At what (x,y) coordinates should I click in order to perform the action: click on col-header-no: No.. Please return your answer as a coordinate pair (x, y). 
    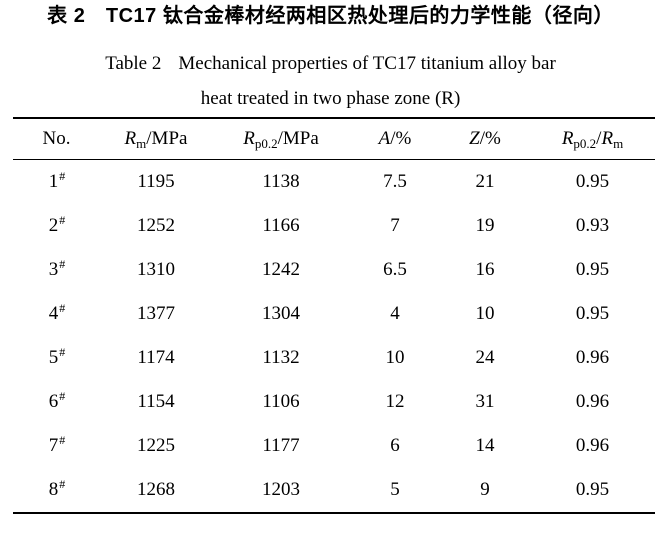
    Looking at the image, I should click on (56, 139).